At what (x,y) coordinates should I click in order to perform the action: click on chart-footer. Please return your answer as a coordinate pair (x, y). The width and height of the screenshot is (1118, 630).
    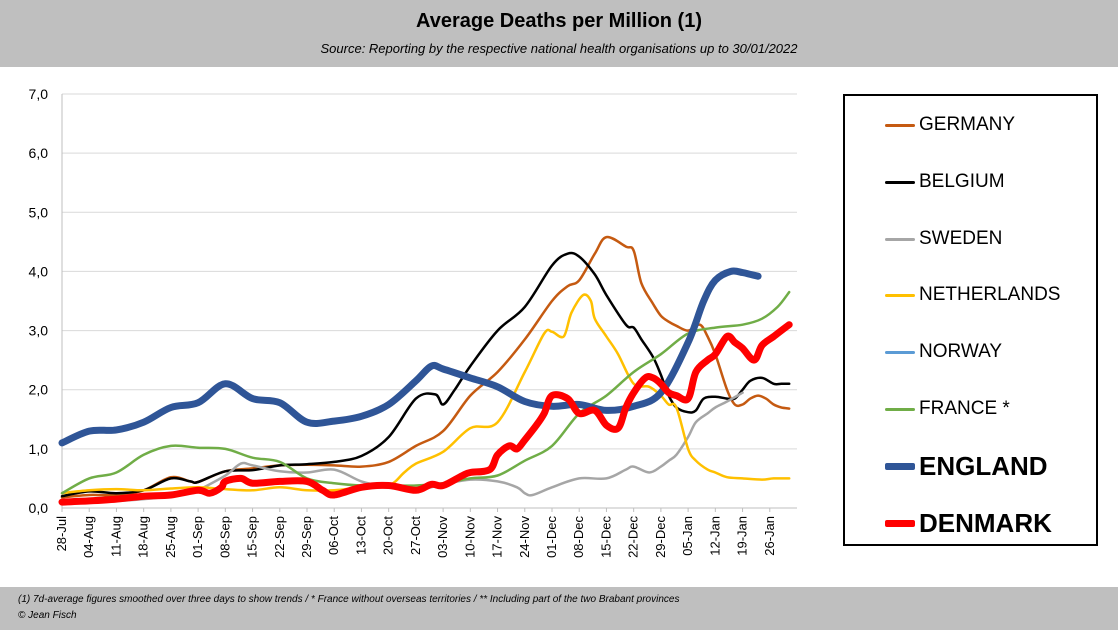
    Looking at the image, I should click on (559, 608).